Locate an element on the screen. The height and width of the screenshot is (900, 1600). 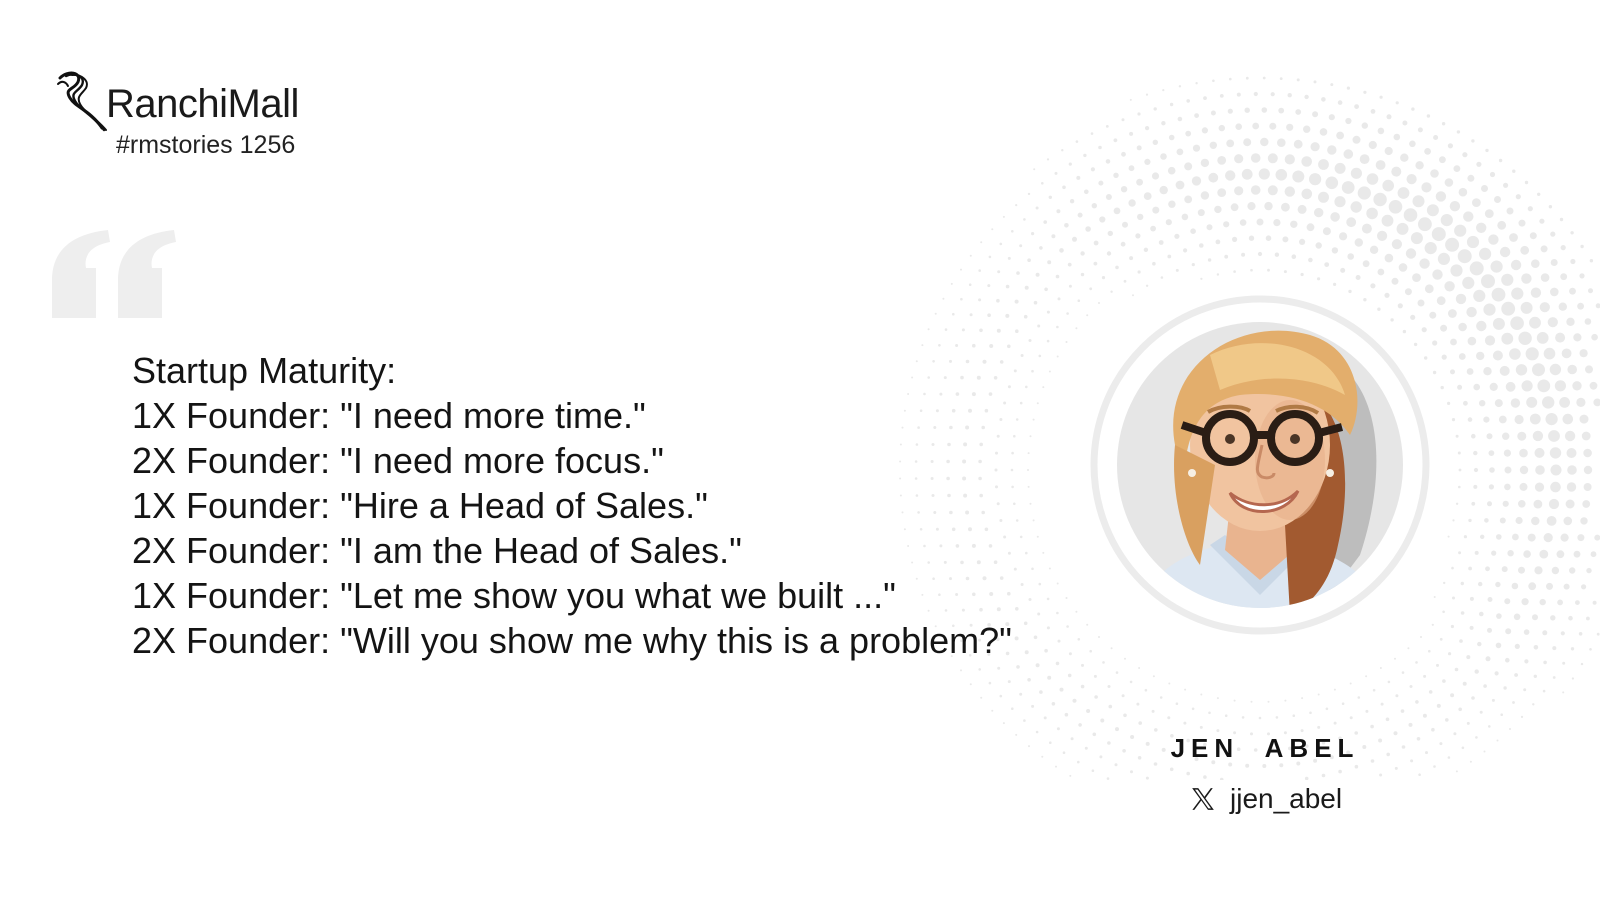
social-handle: jjen_abel is located at coordinates (1266, 799).